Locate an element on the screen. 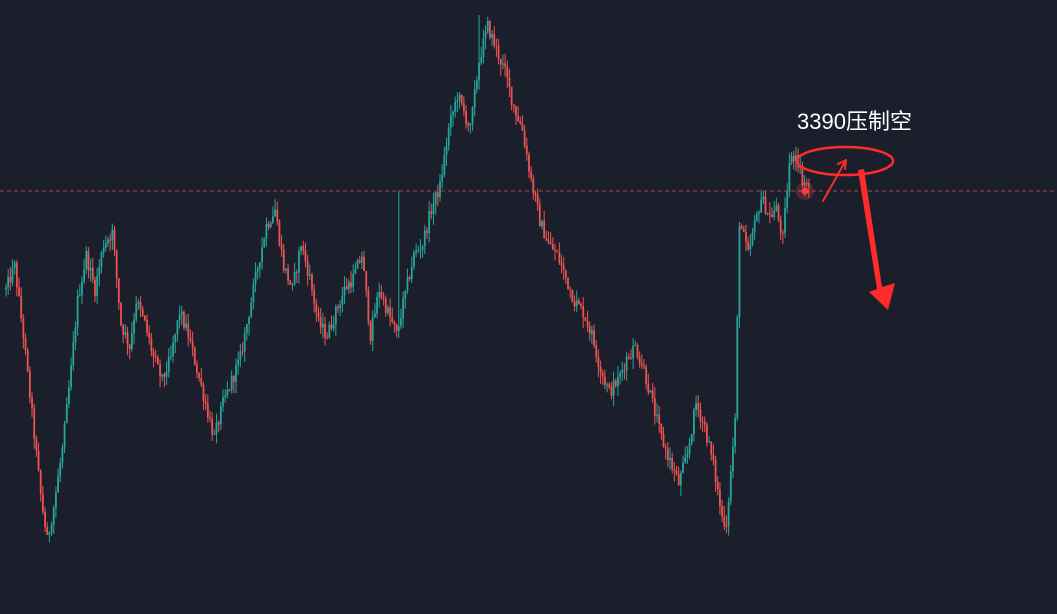  annotation-ellipse is located at coordinates (845, 161).